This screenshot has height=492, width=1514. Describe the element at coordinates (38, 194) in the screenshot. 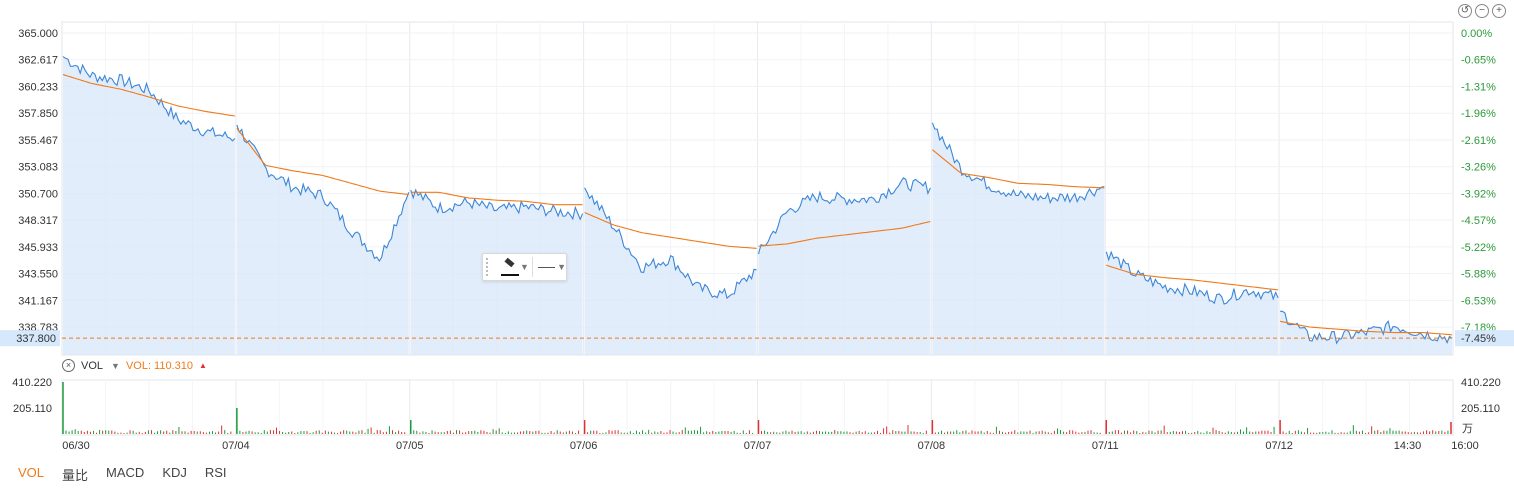

I see `price-tick-label: 350.700` at that location.